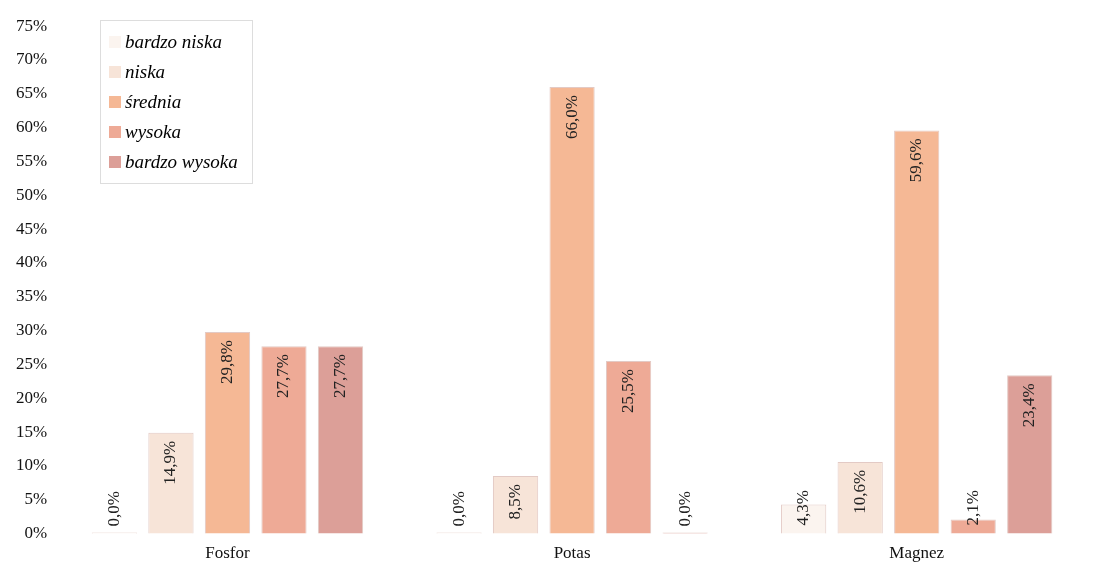 The width and height of the screenshot is (1107, 582). Describe the element at coordinates (36, 499) in the screenshot. I see `y-tick-label: 5%` at that location.